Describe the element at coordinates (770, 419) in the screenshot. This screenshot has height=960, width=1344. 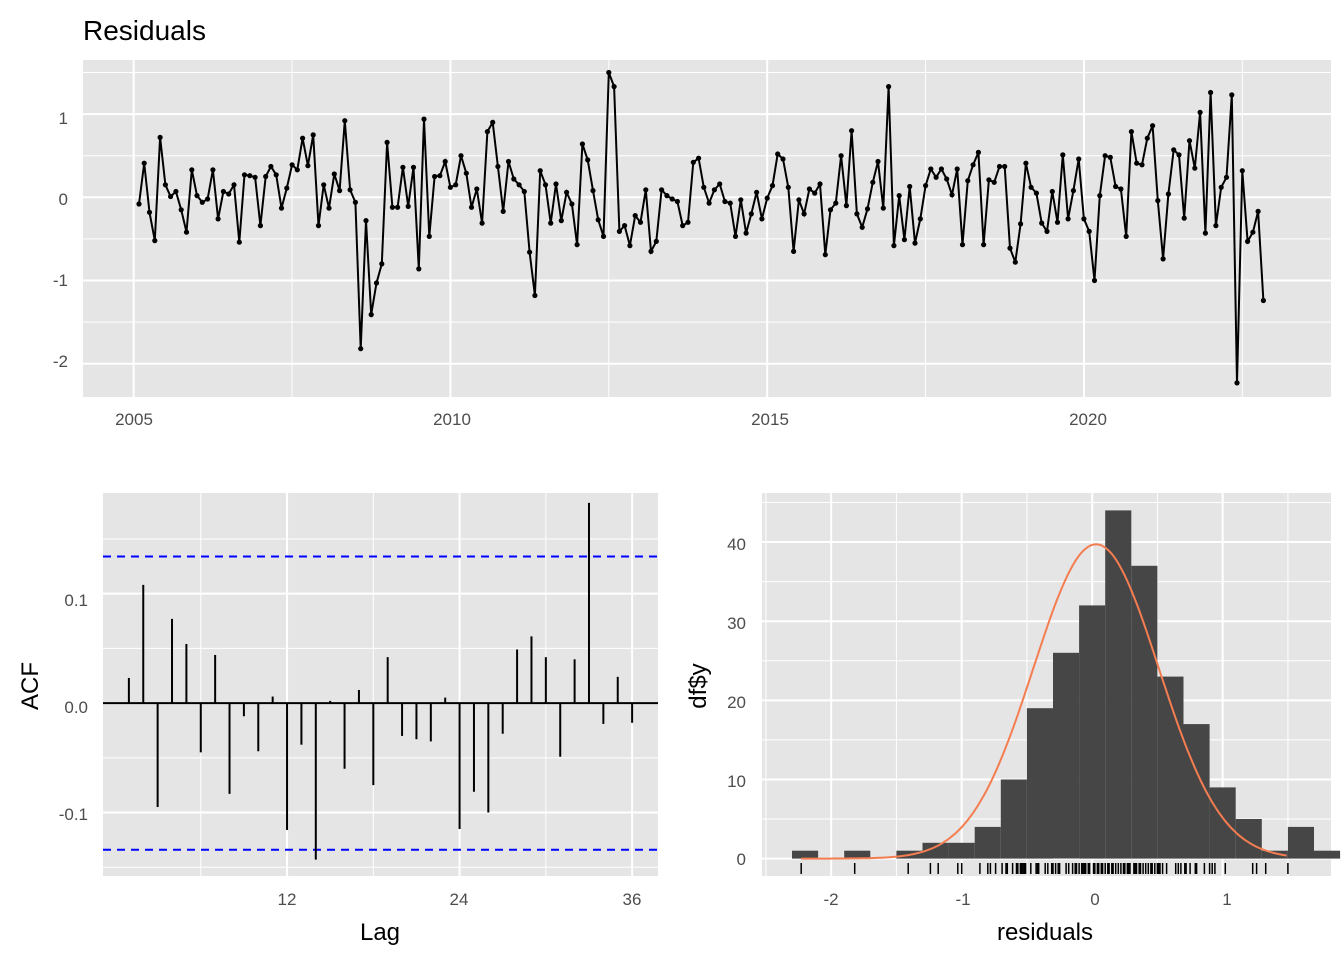
I see `ts-x-tick-label: 2015` at that location.